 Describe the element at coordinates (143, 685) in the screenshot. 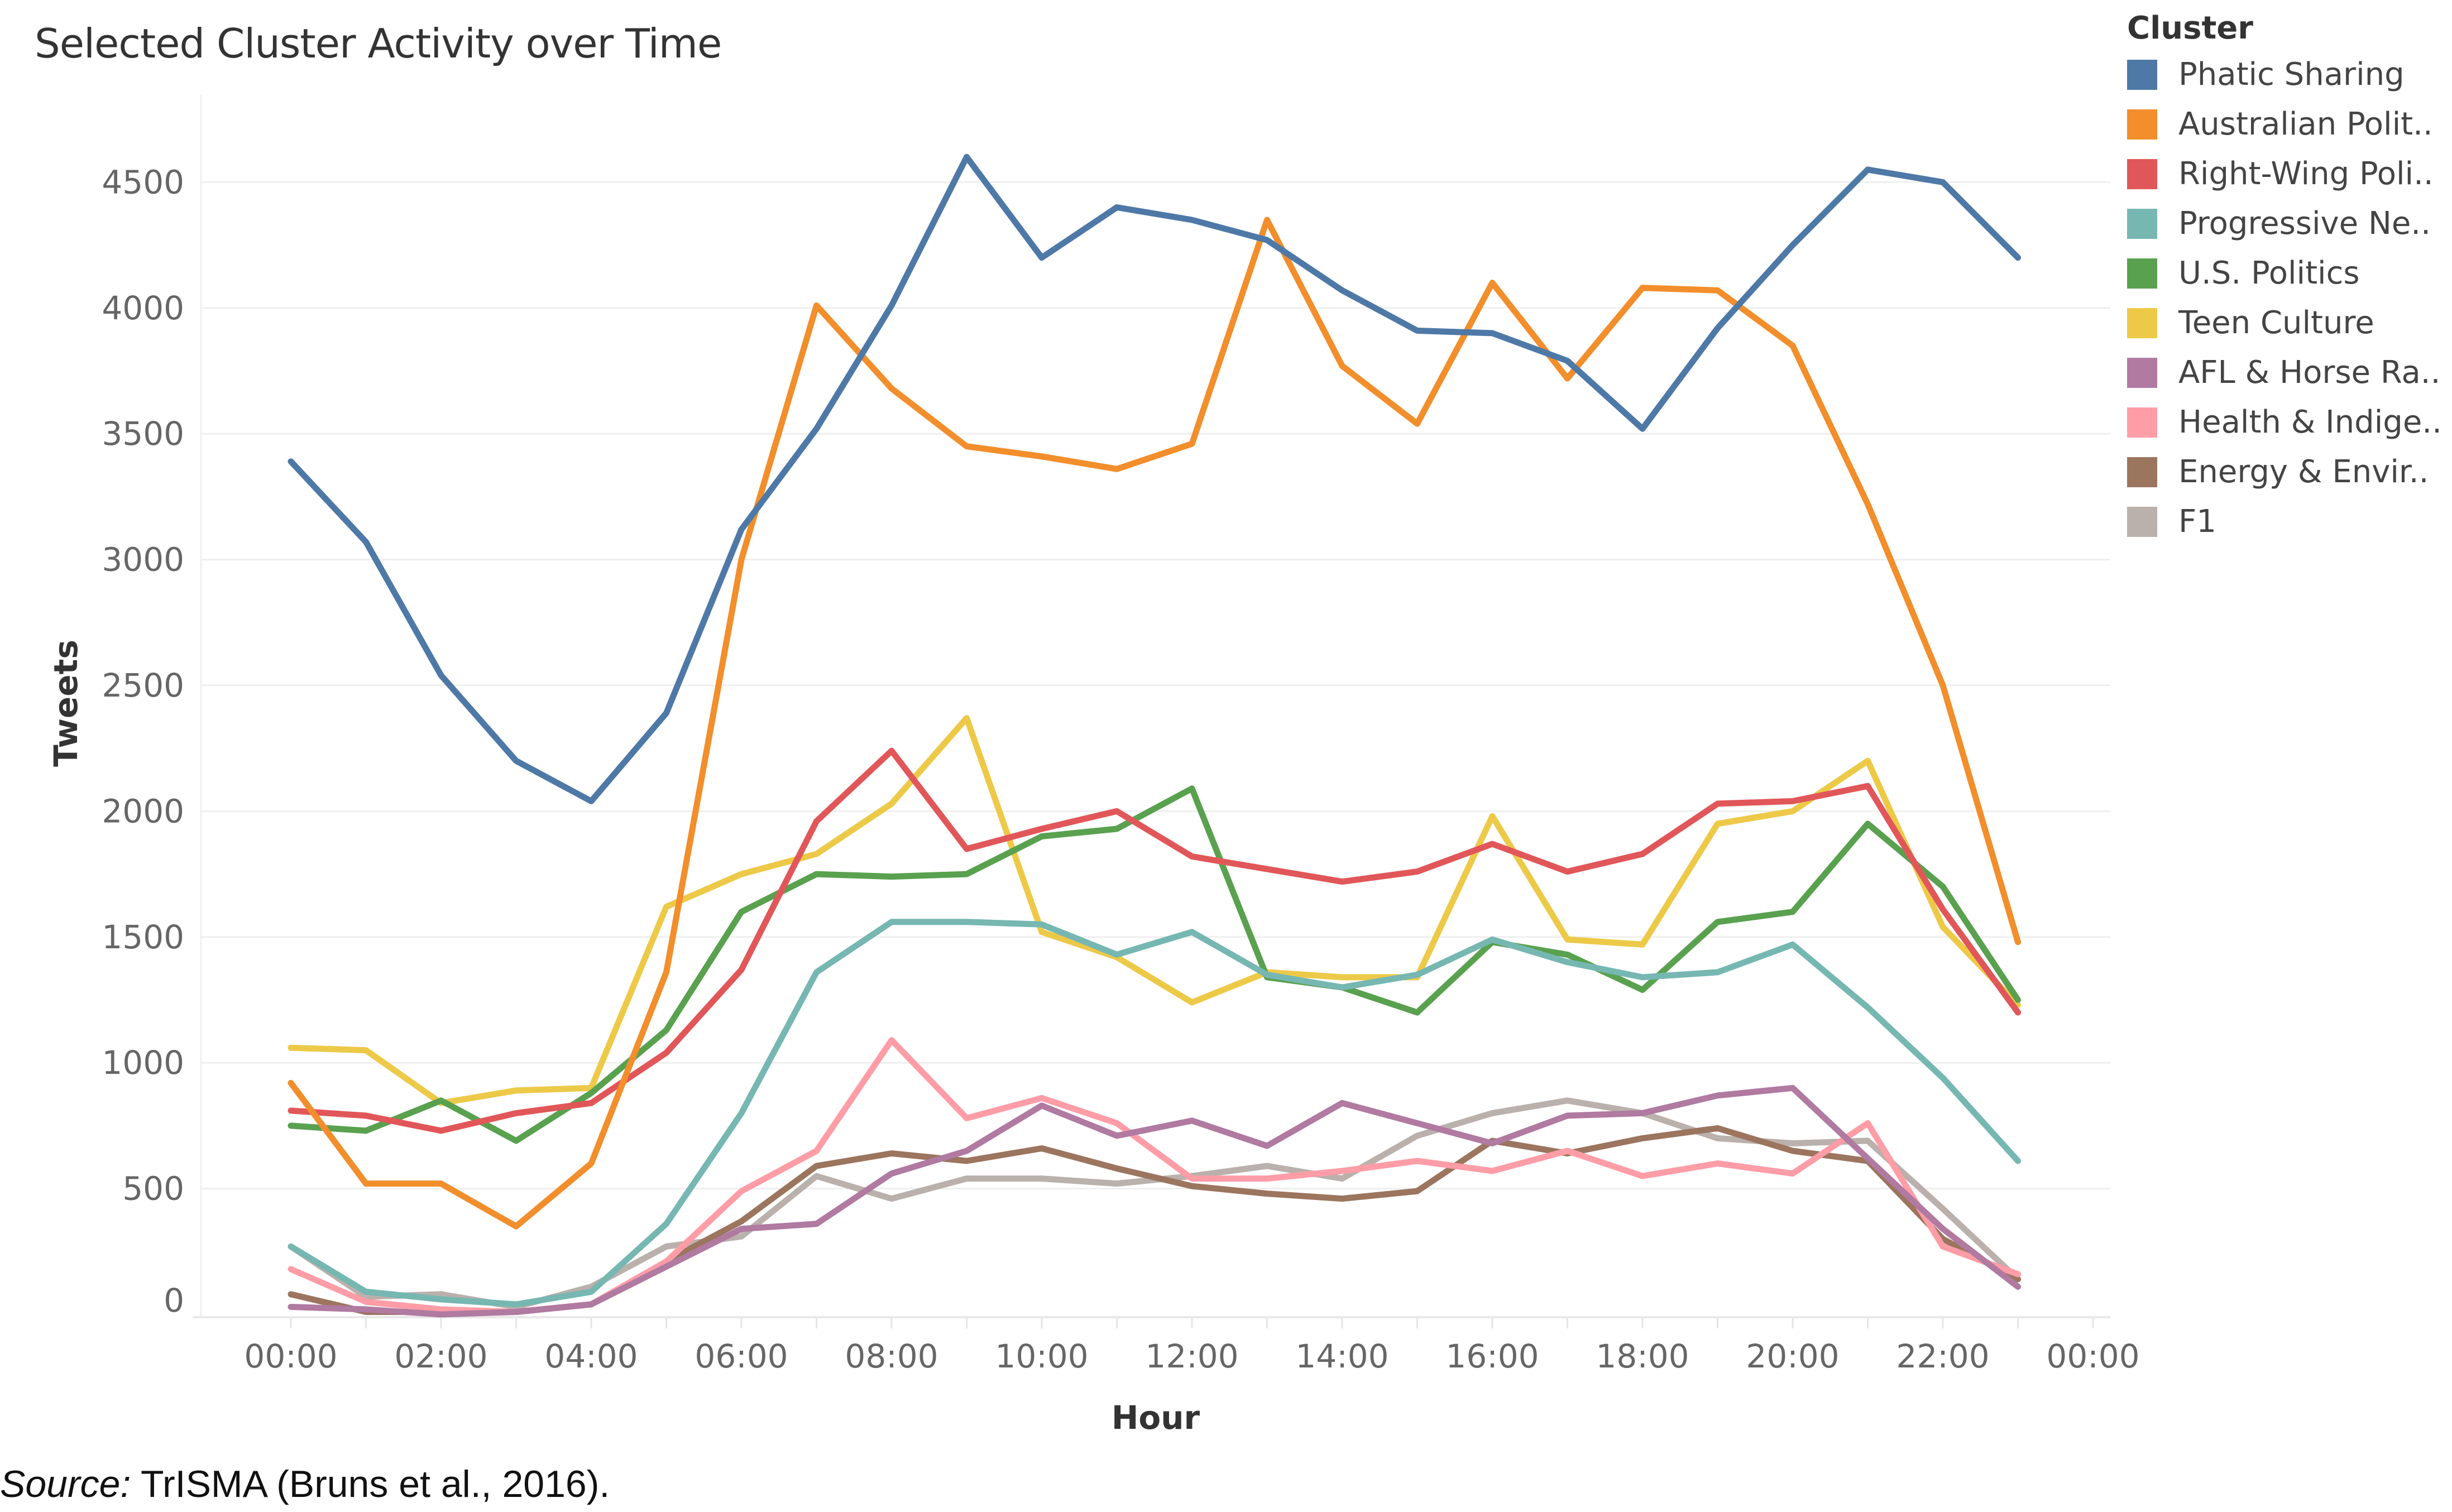

I see `y-tick-label: 2500` at that location.